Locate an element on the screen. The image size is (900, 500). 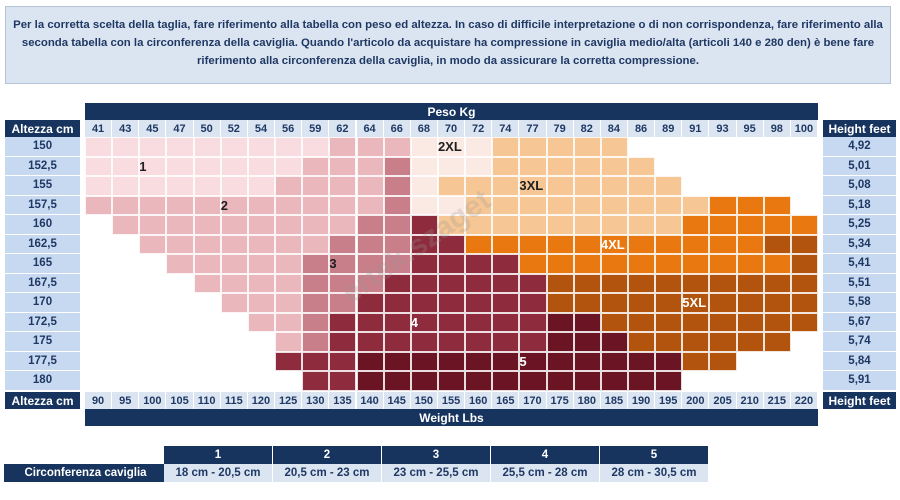
cm-tick: 172,5 is located at coordinates (42, 322).